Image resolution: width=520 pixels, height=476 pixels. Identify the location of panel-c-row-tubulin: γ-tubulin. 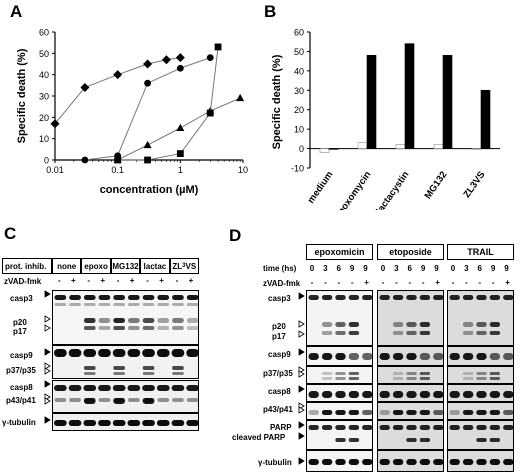
(19, 422).